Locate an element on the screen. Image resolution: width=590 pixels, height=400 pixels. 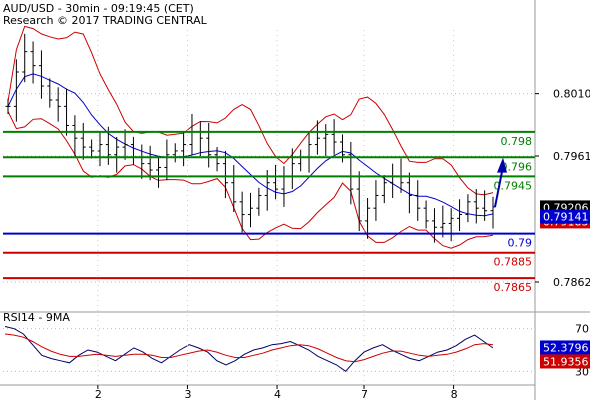
forecast-arrow-shaft is located at coordinates (498, 189).